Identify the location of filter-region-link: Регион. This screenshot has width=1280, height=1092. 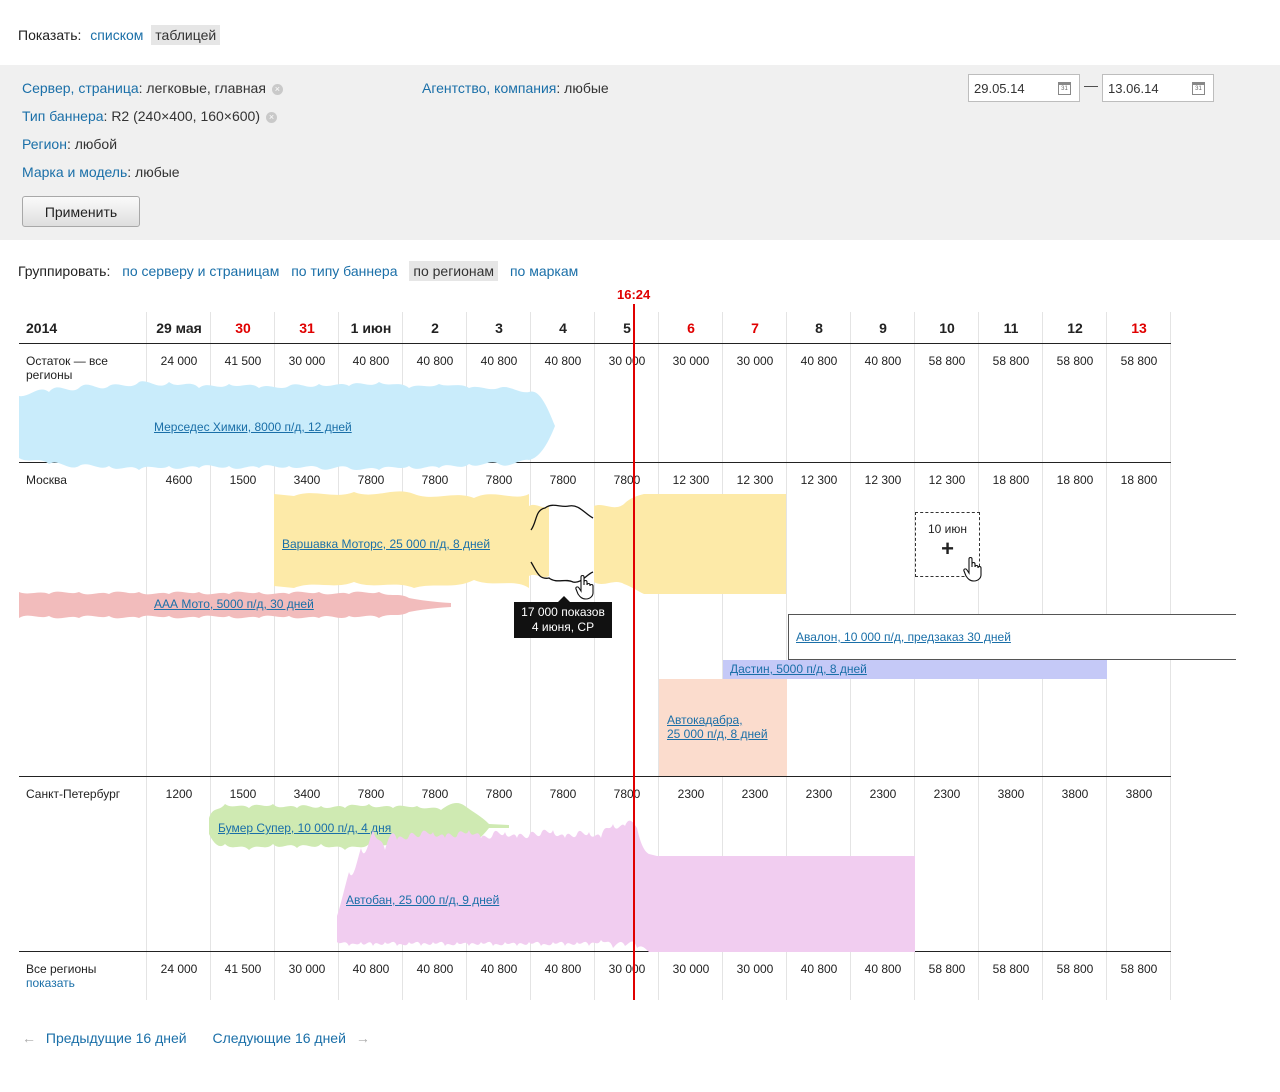
(44, 144).